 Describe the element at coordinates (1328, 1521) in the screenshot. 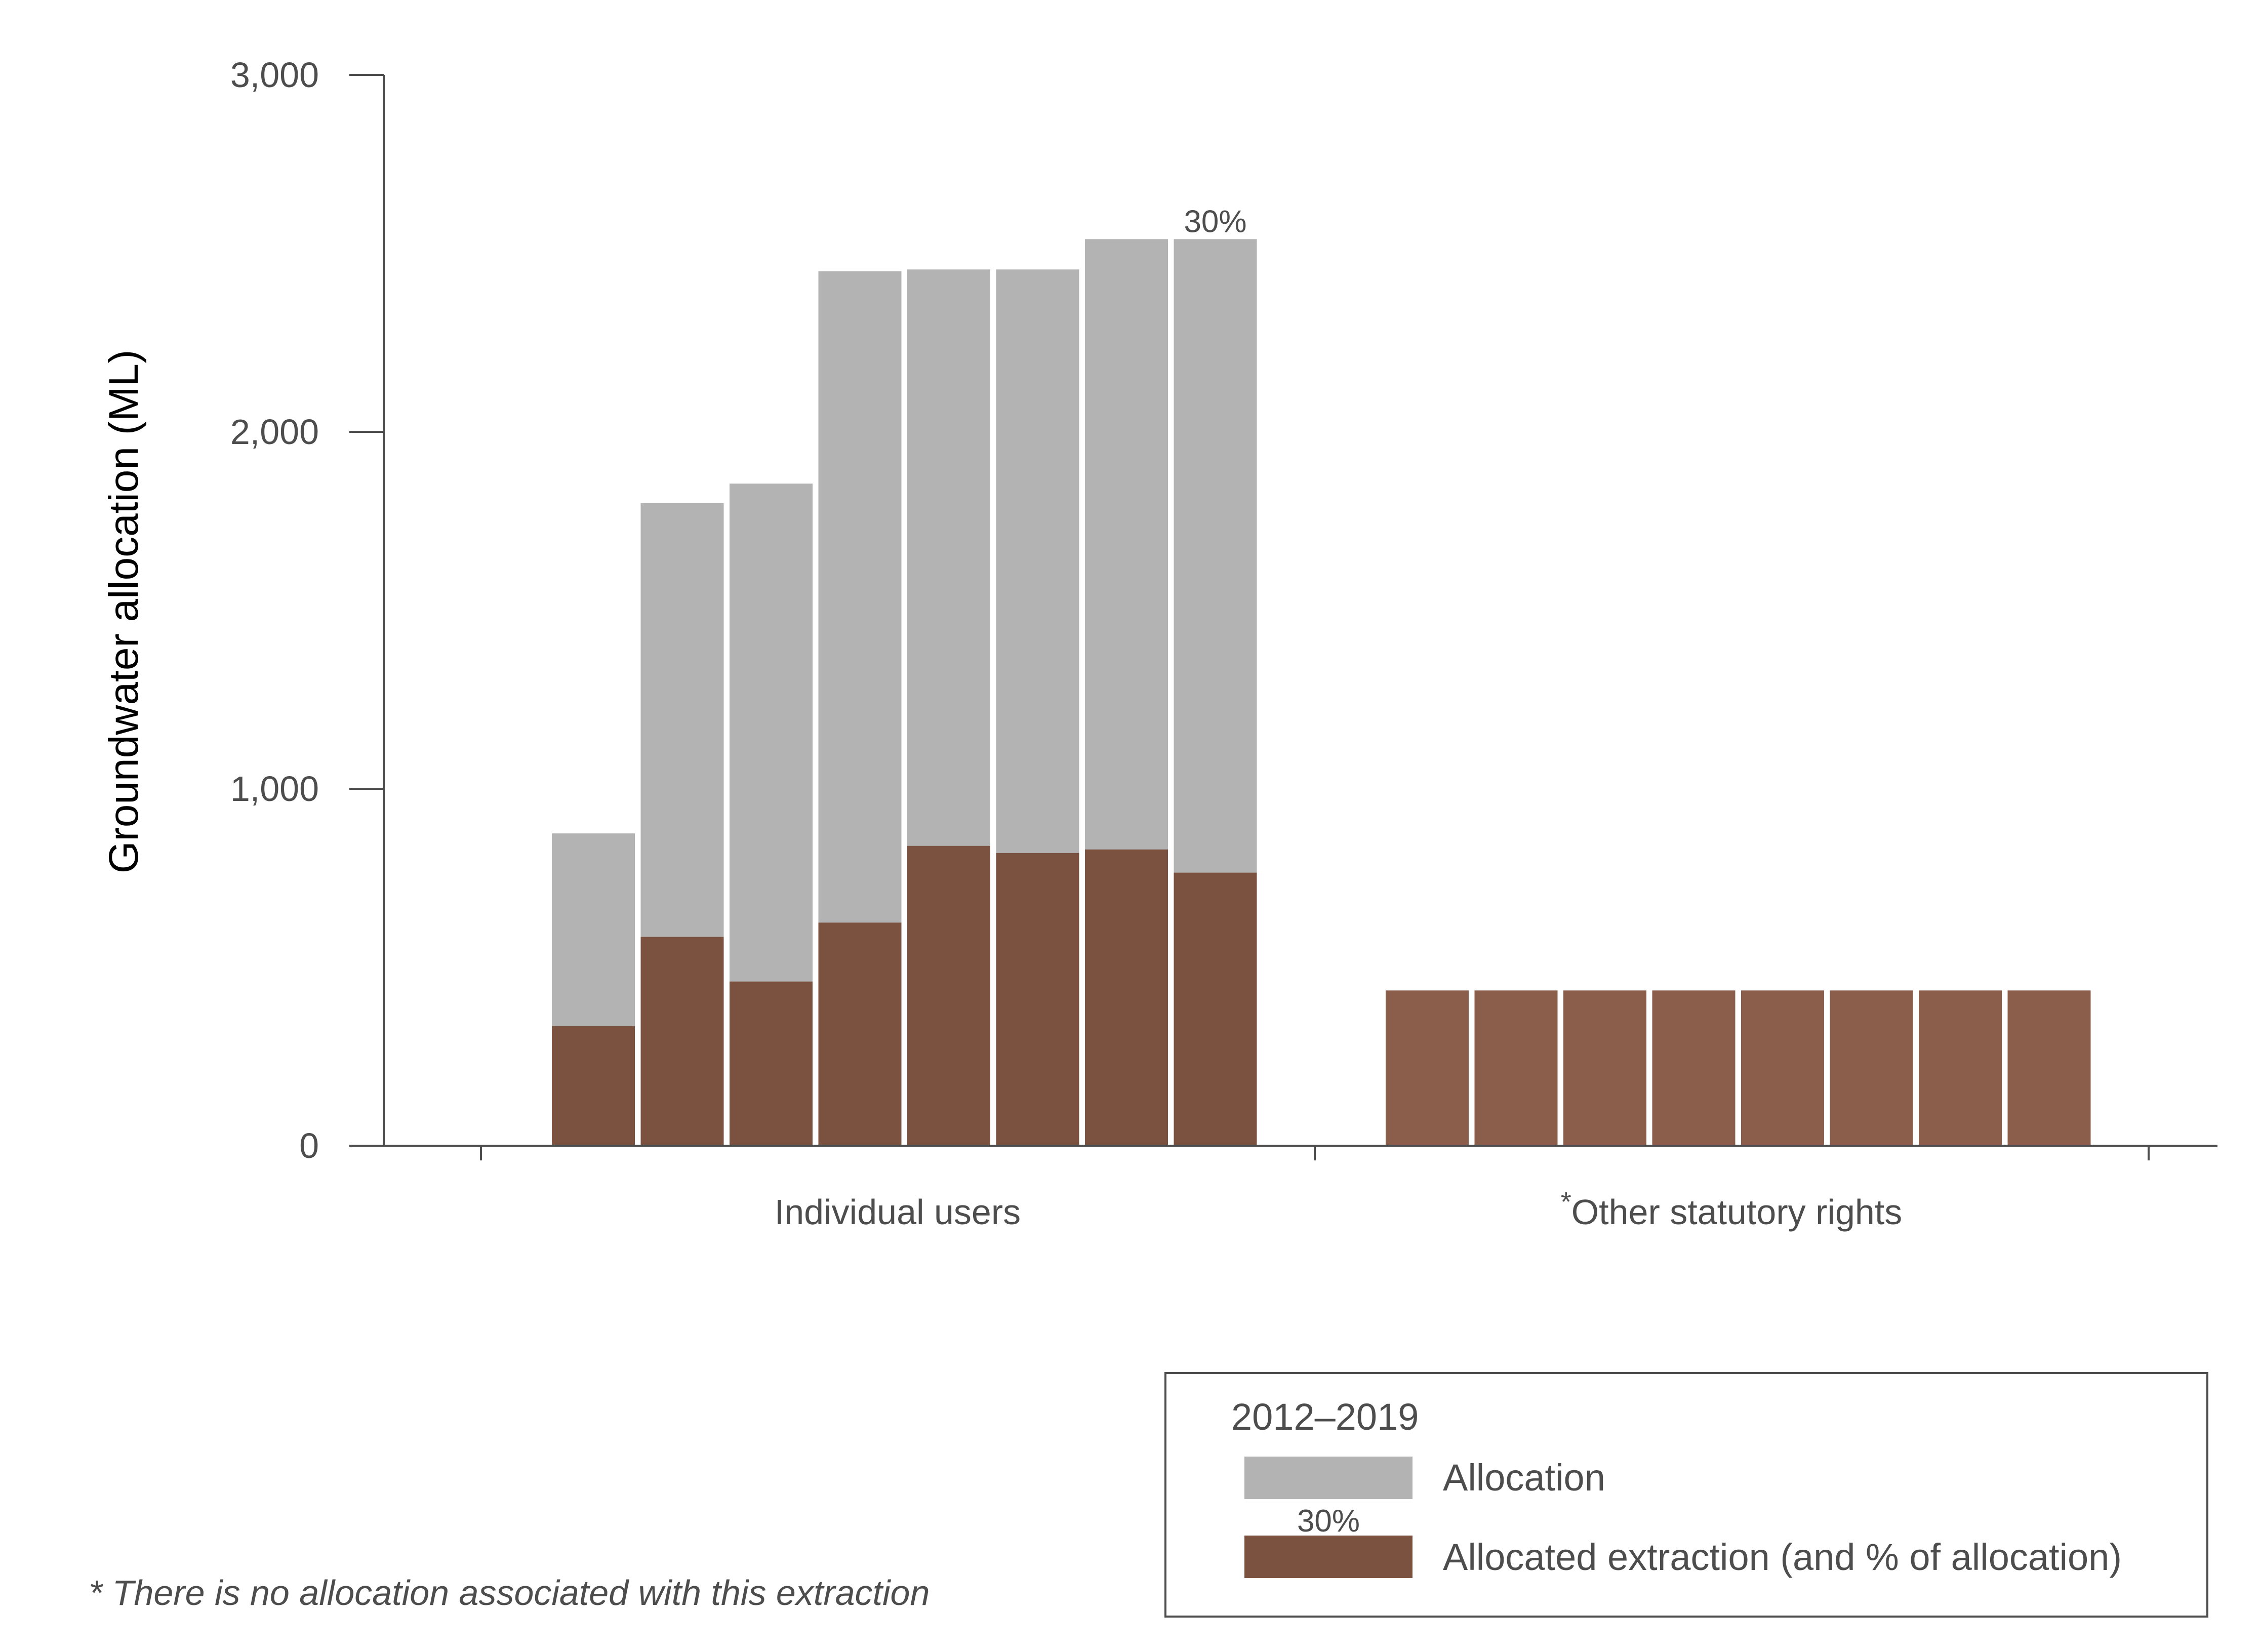

I see `legend-swatch-note: 30%` at that location.